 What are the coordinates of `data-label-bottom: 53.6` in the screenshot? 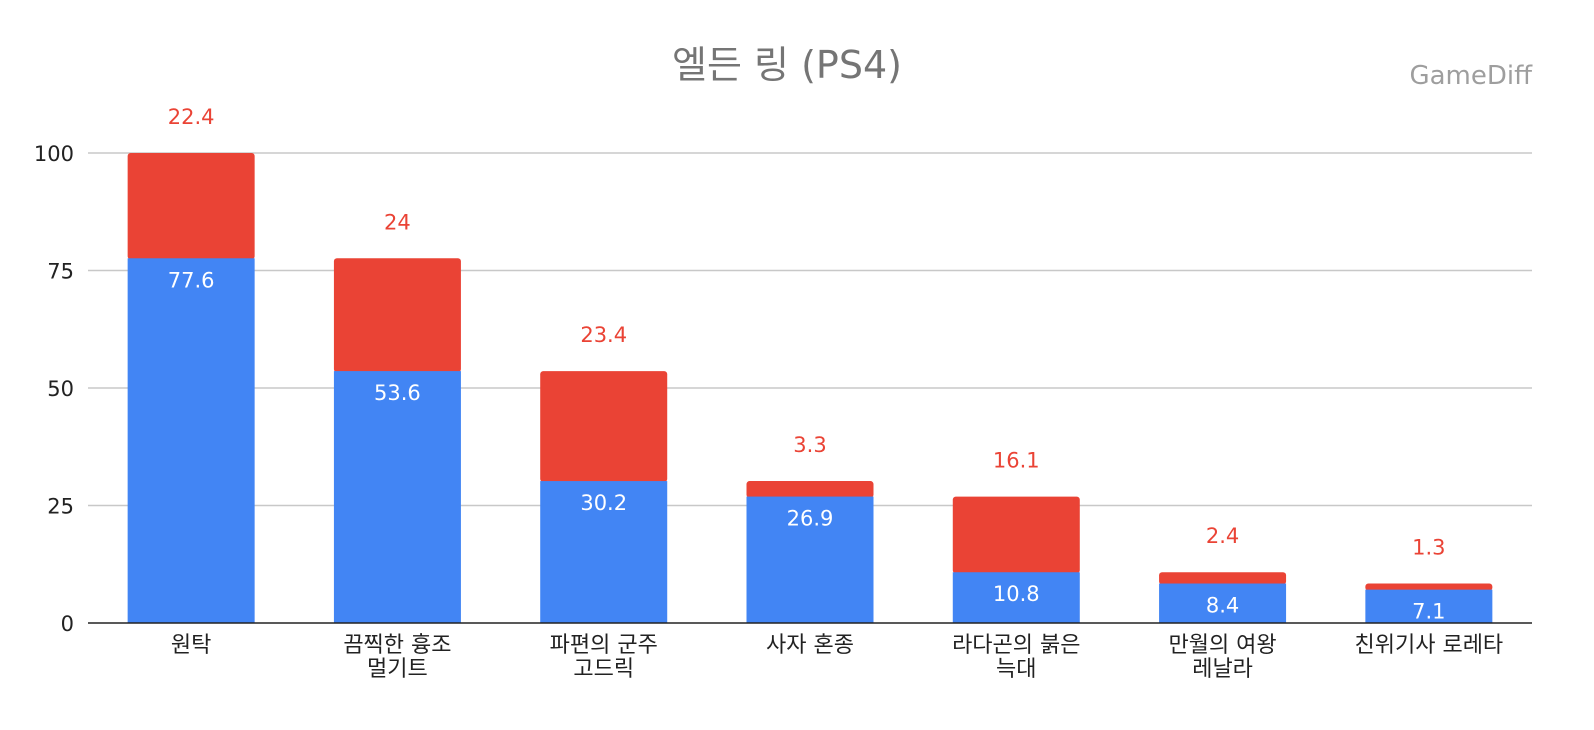 It's located at (397, 393).